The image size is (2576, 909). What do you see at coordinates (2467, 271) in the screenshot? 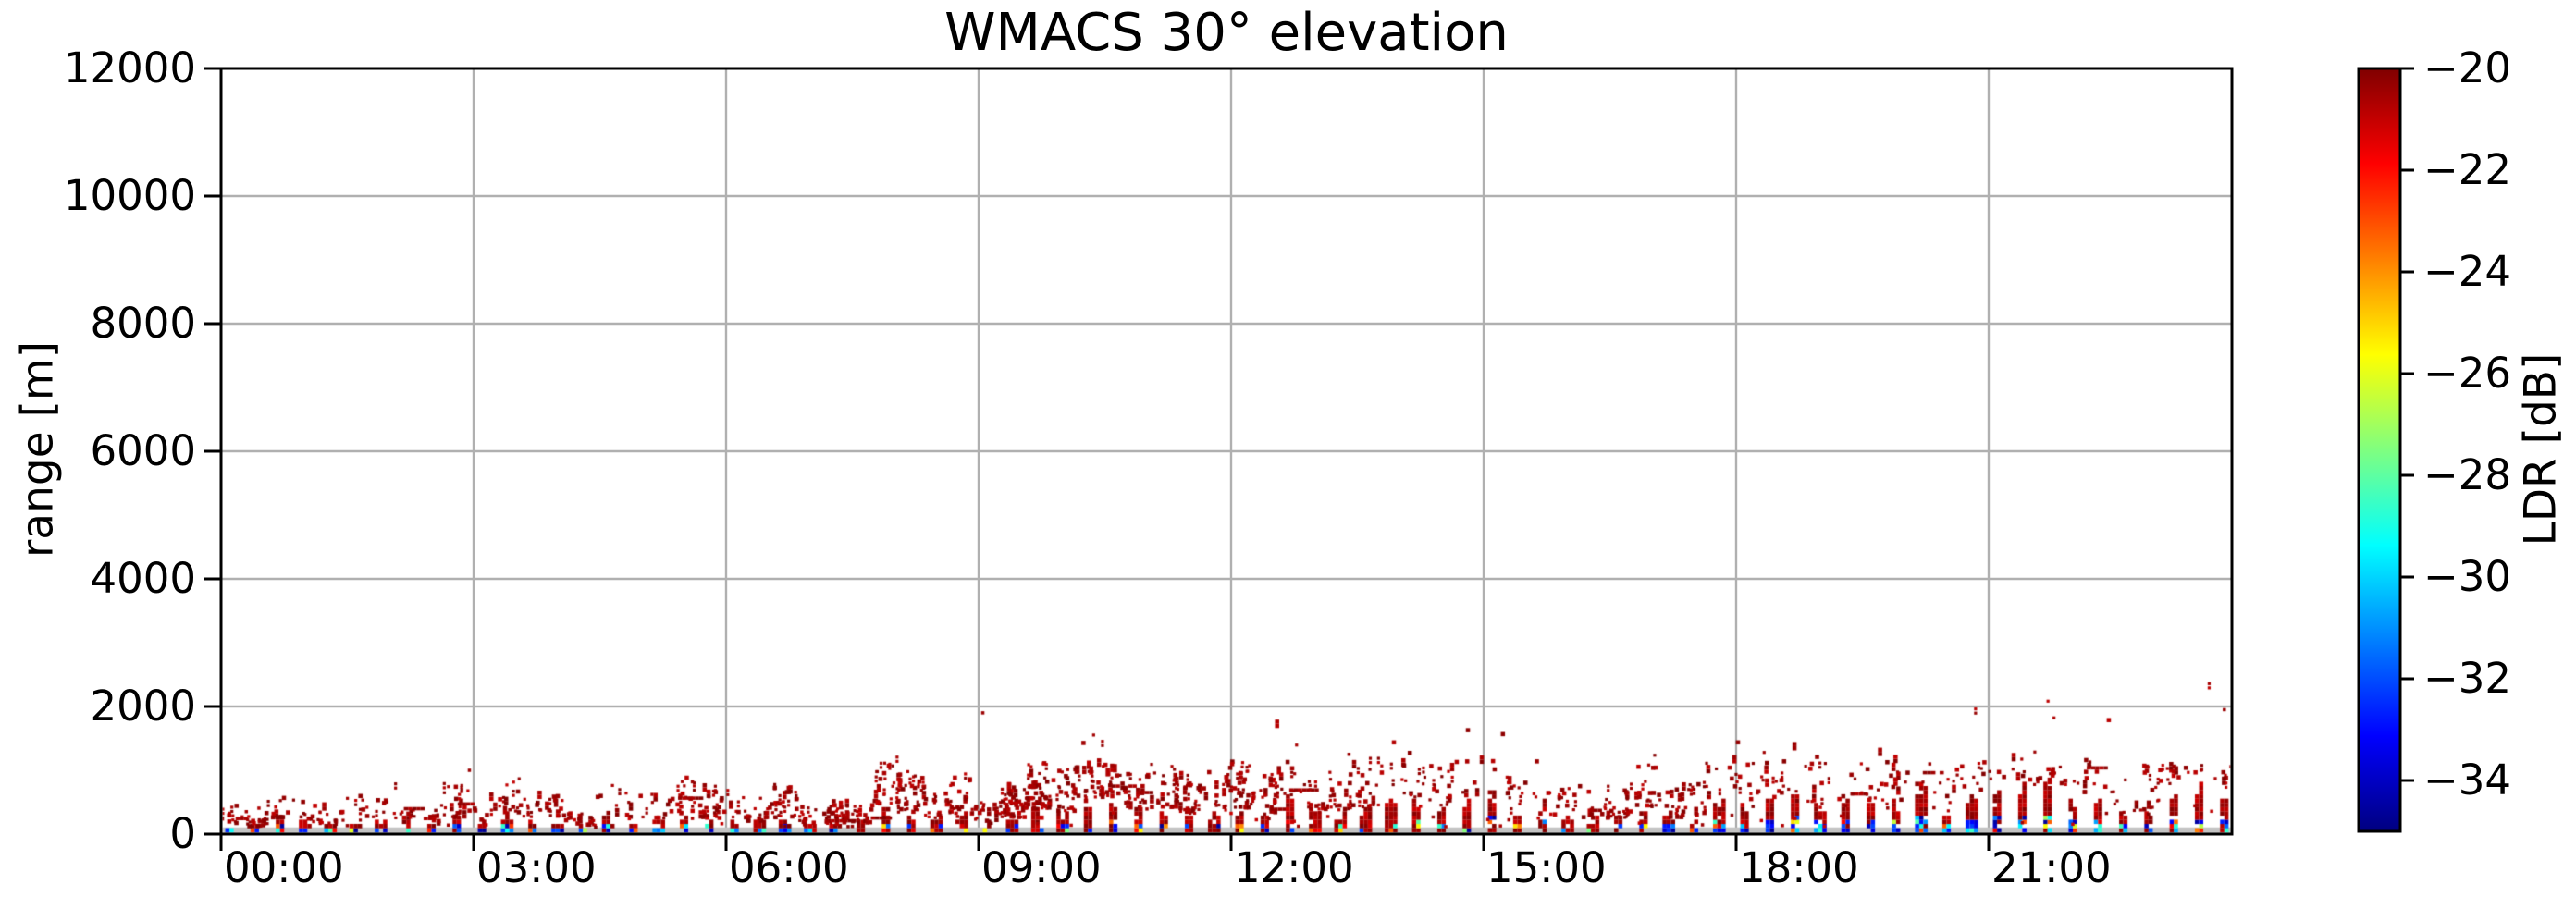
I see `colorbar-tick-label: −24` at bounding box center [2467, 271].